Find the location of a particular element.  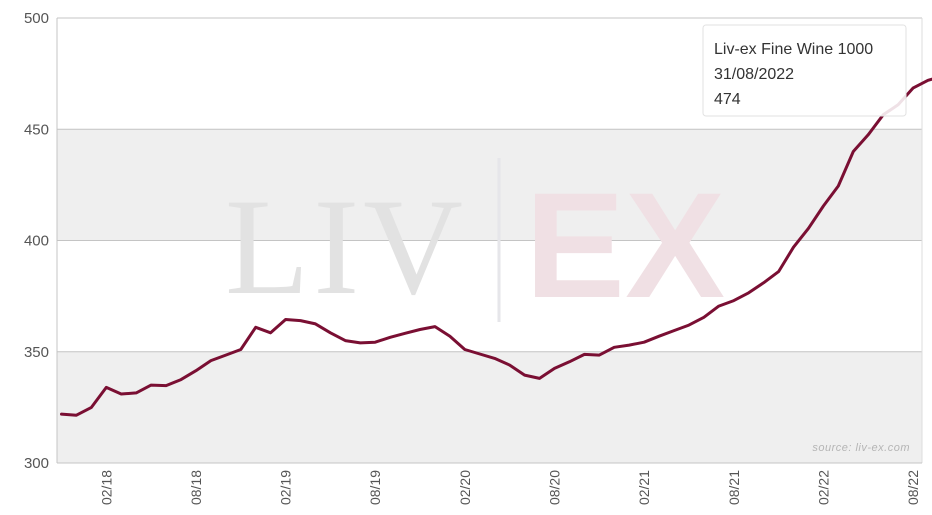

x-tick-label: 08/20 is located at coordinates (554, 487).